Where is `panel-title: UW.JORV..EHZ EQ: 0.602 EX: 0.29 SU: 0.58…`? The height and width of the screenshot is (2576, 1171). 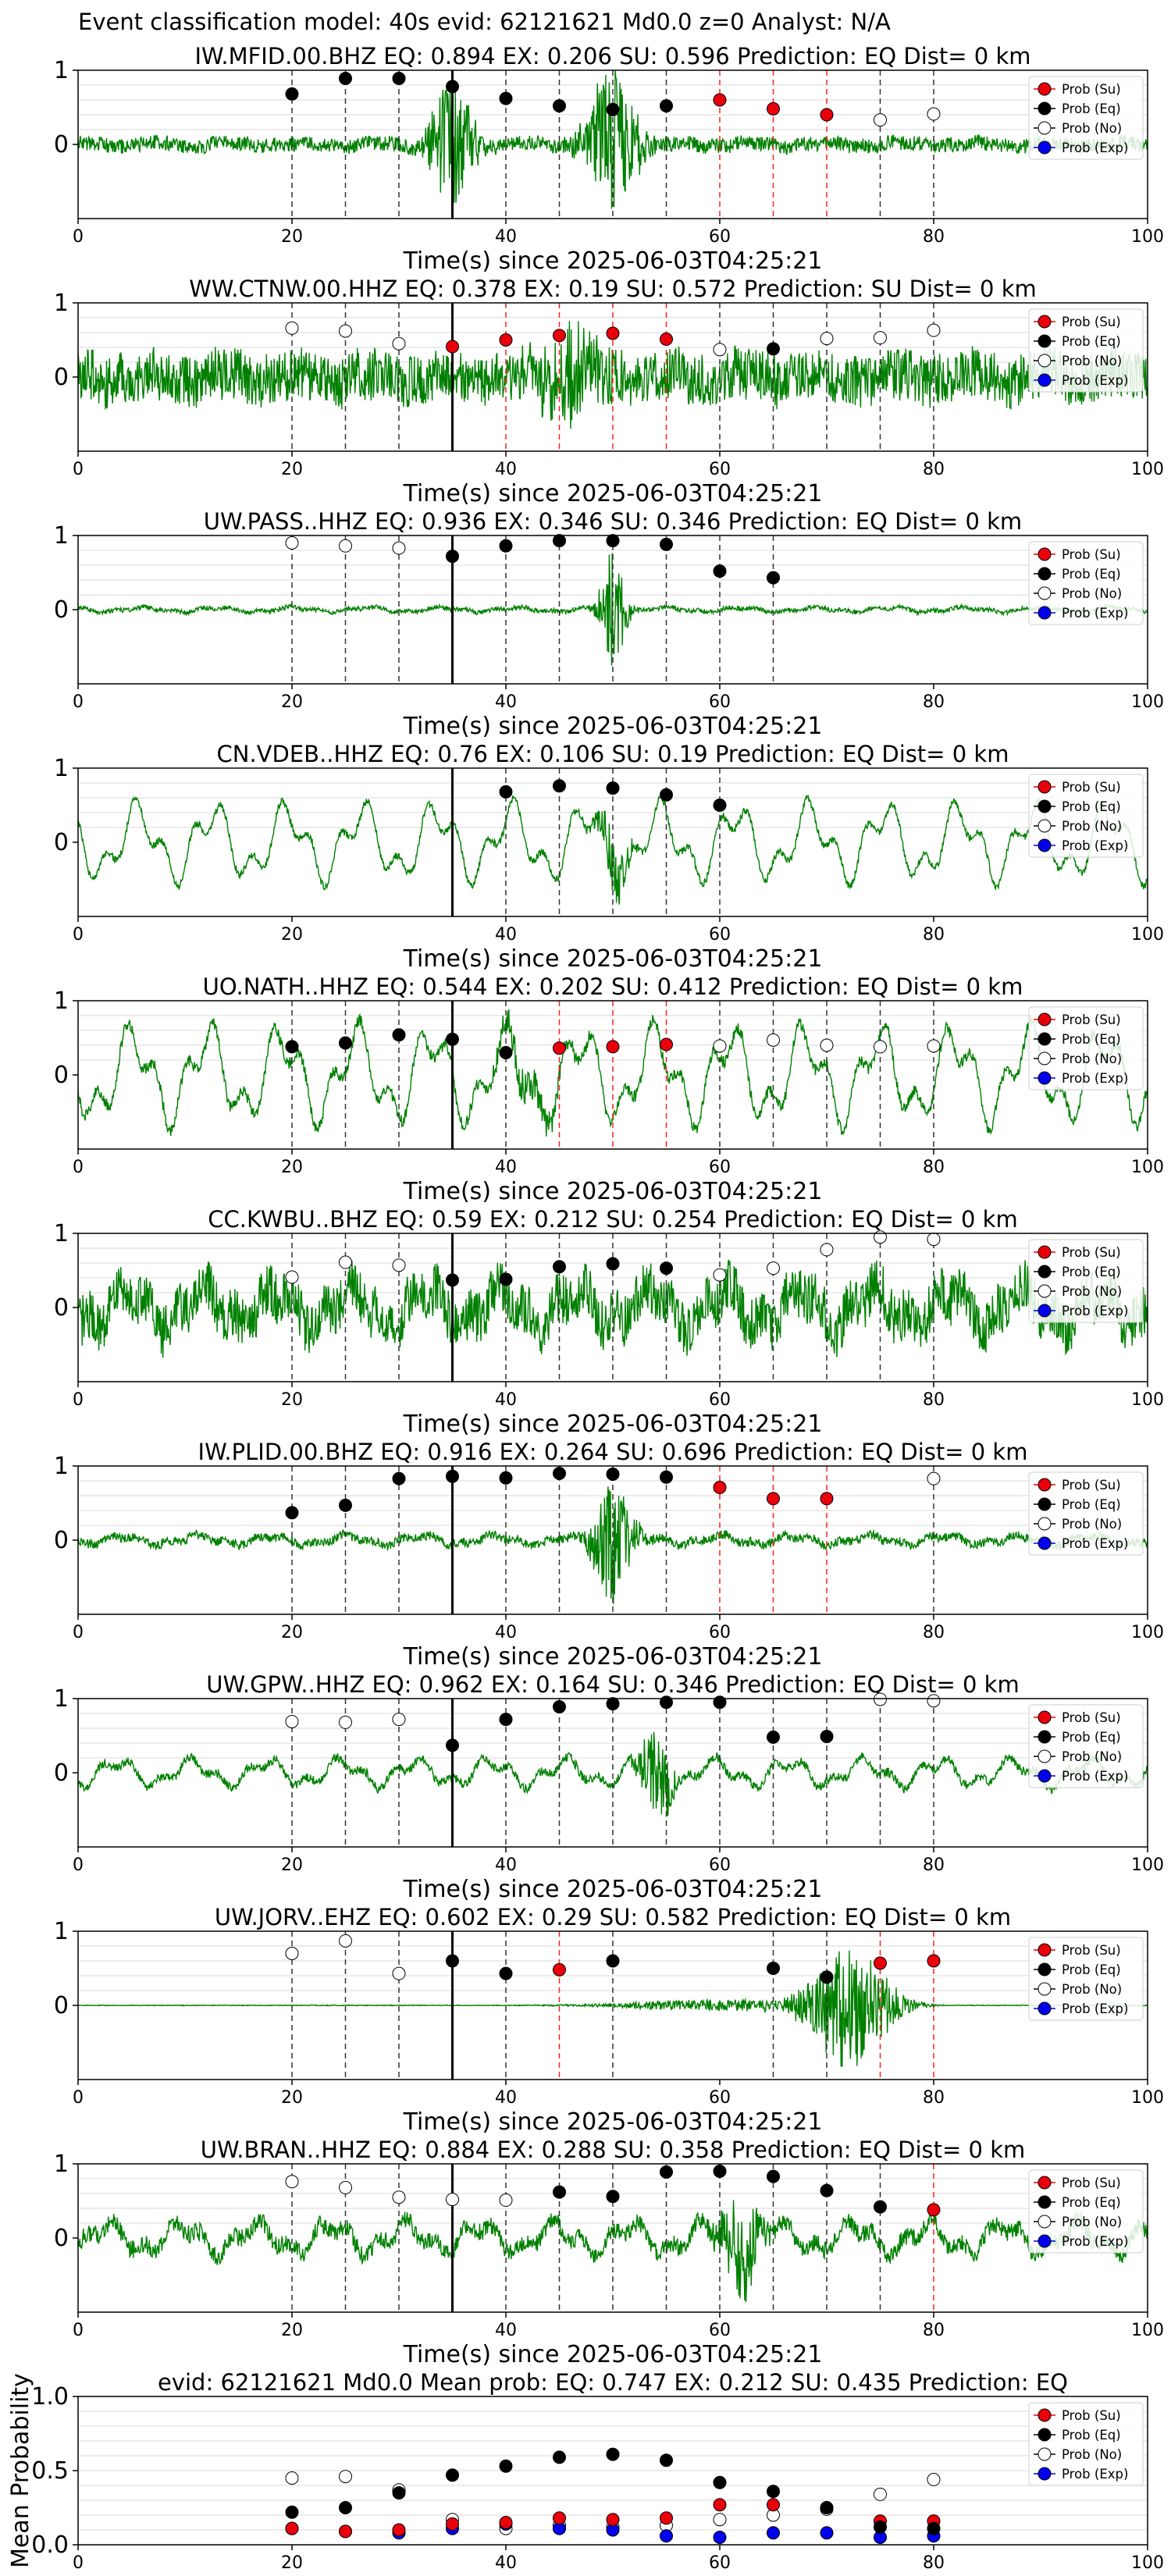 panel-title: UW.JORV..EHZ EQ: 0.602 EX: 0.29 SU: 0.58… is located at coordinates (613, 1917).